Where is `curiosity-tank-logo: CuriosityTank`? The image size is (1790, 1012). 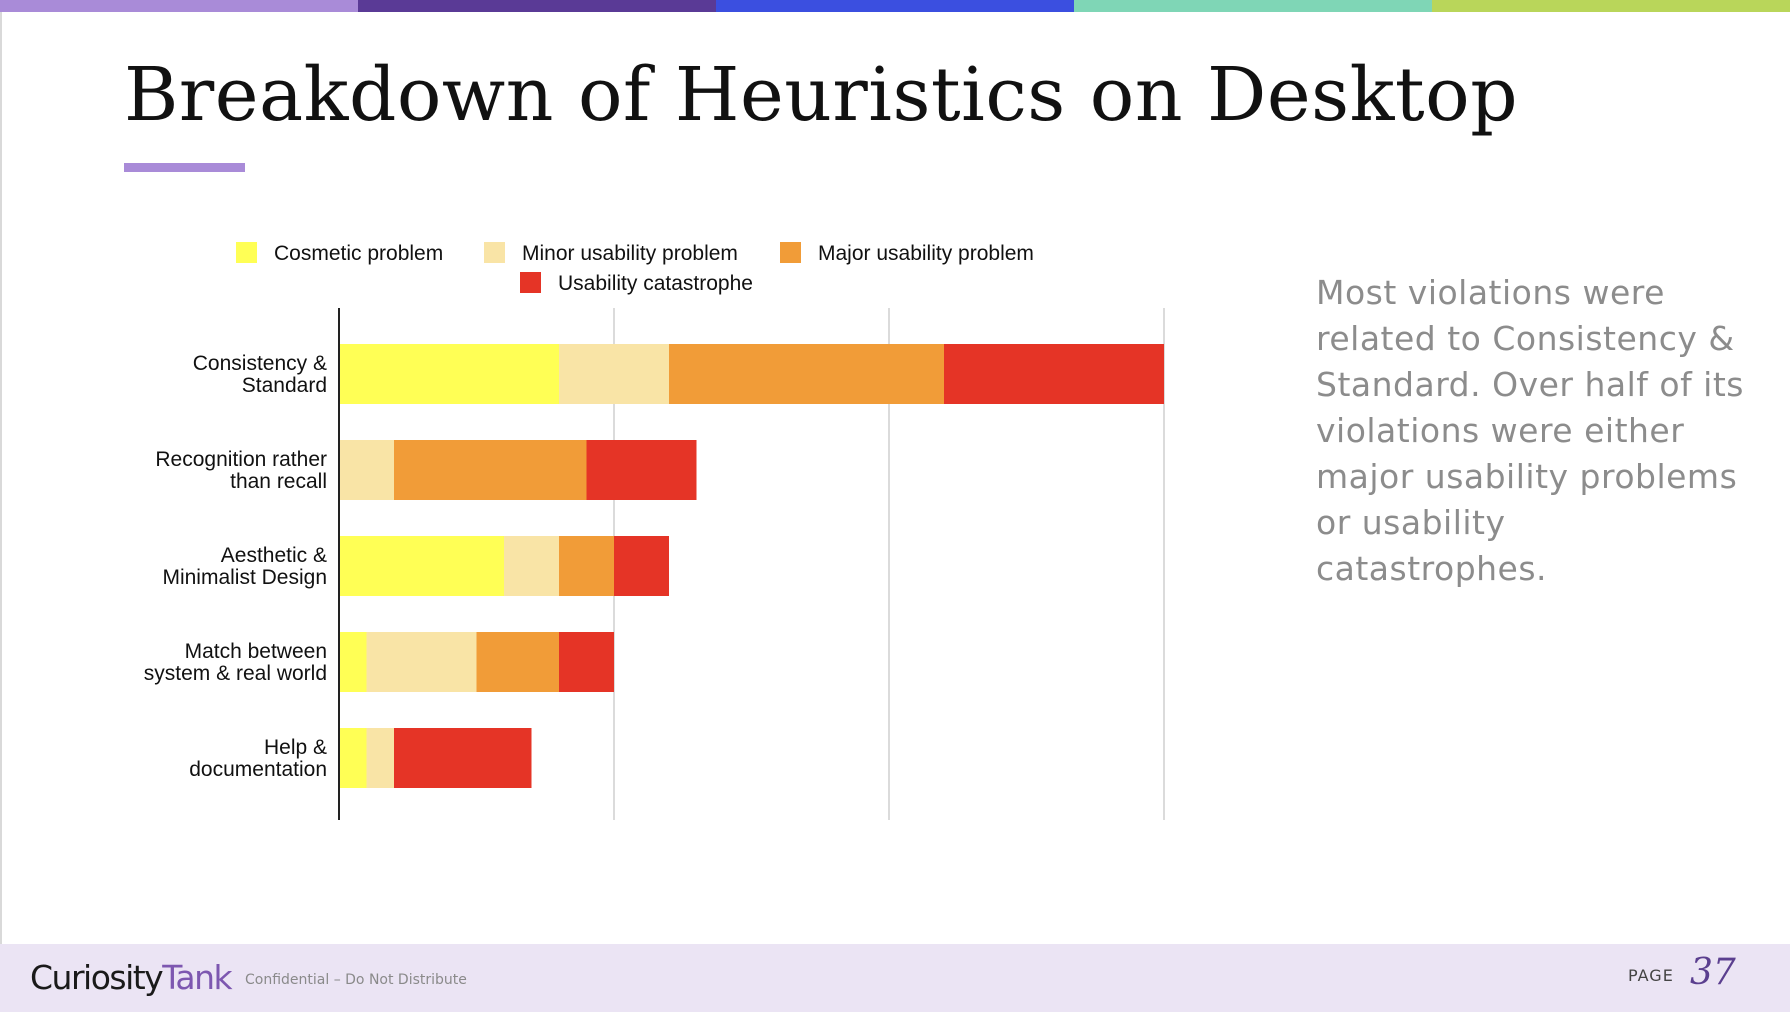
curiosity-tank-logo: CuriosityTank is located at coordinates (131, 977).